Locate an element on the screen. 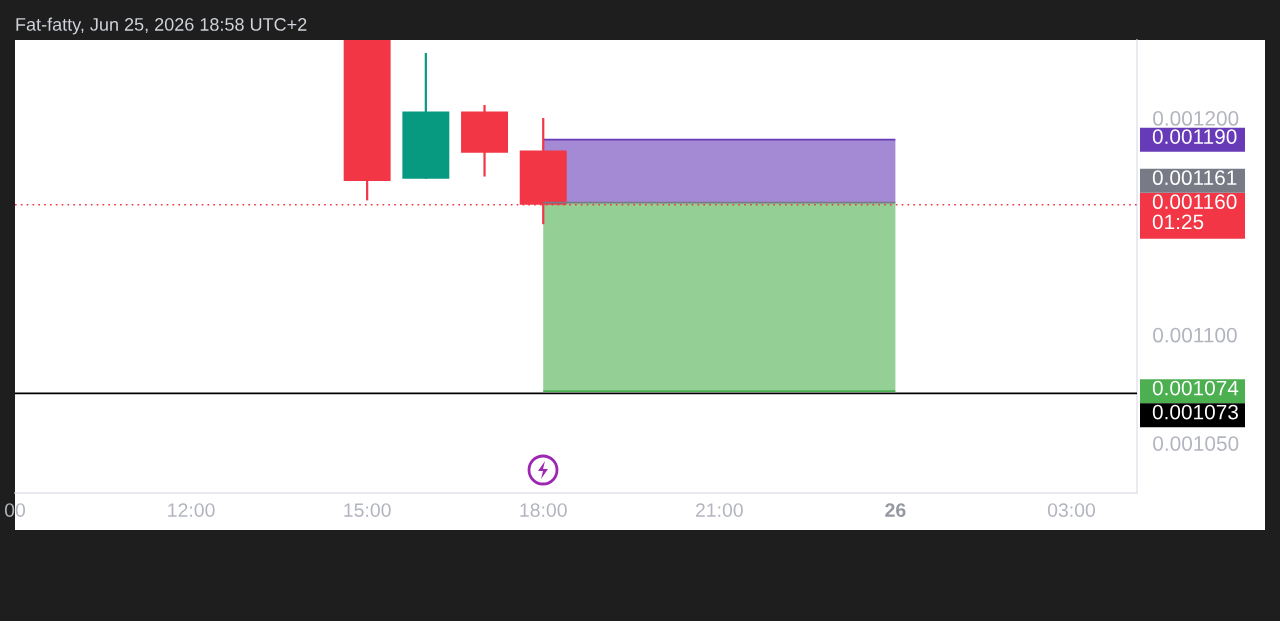 The image size is (1280, 621). text: 0.001074 is located at coordinates (1195, 388).